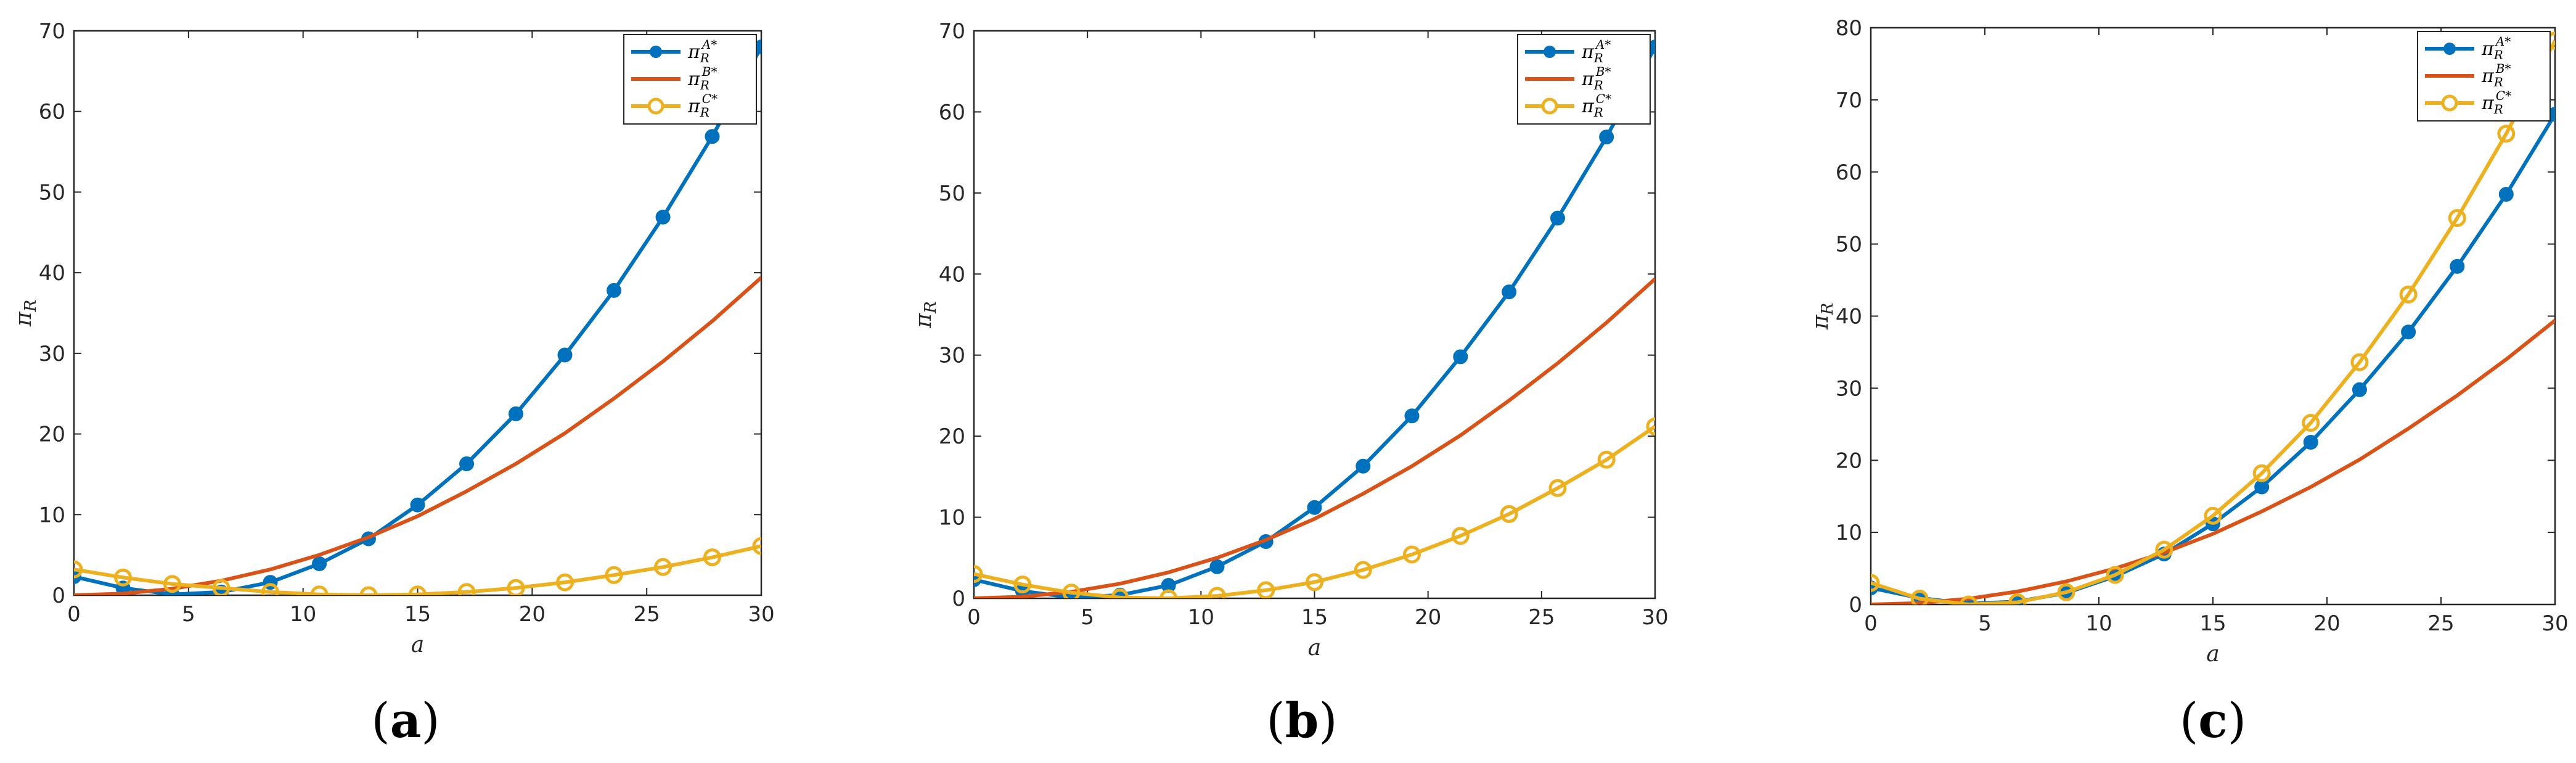 This screenshot has height=763, width=2576. Describe the element at coordinates (1849, 317) in the screenshot. I see `y-tick-label: 40` at that location.